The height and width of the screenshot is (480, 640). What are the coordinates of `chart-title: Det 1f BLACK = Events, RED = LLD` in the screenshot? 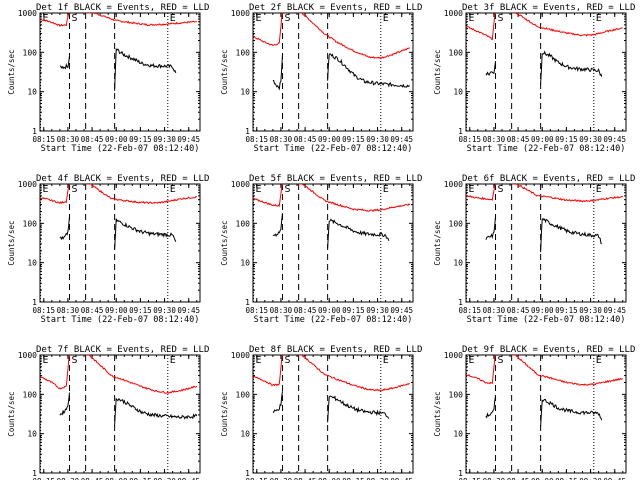 It's located at (122, 8).